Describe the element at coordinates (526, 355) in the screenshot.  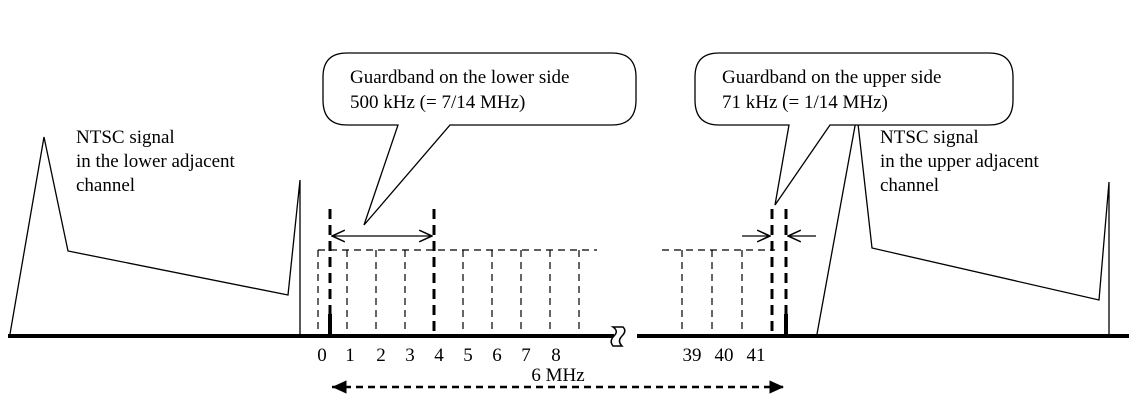
I see `subcarrier-label: 7` at that location.